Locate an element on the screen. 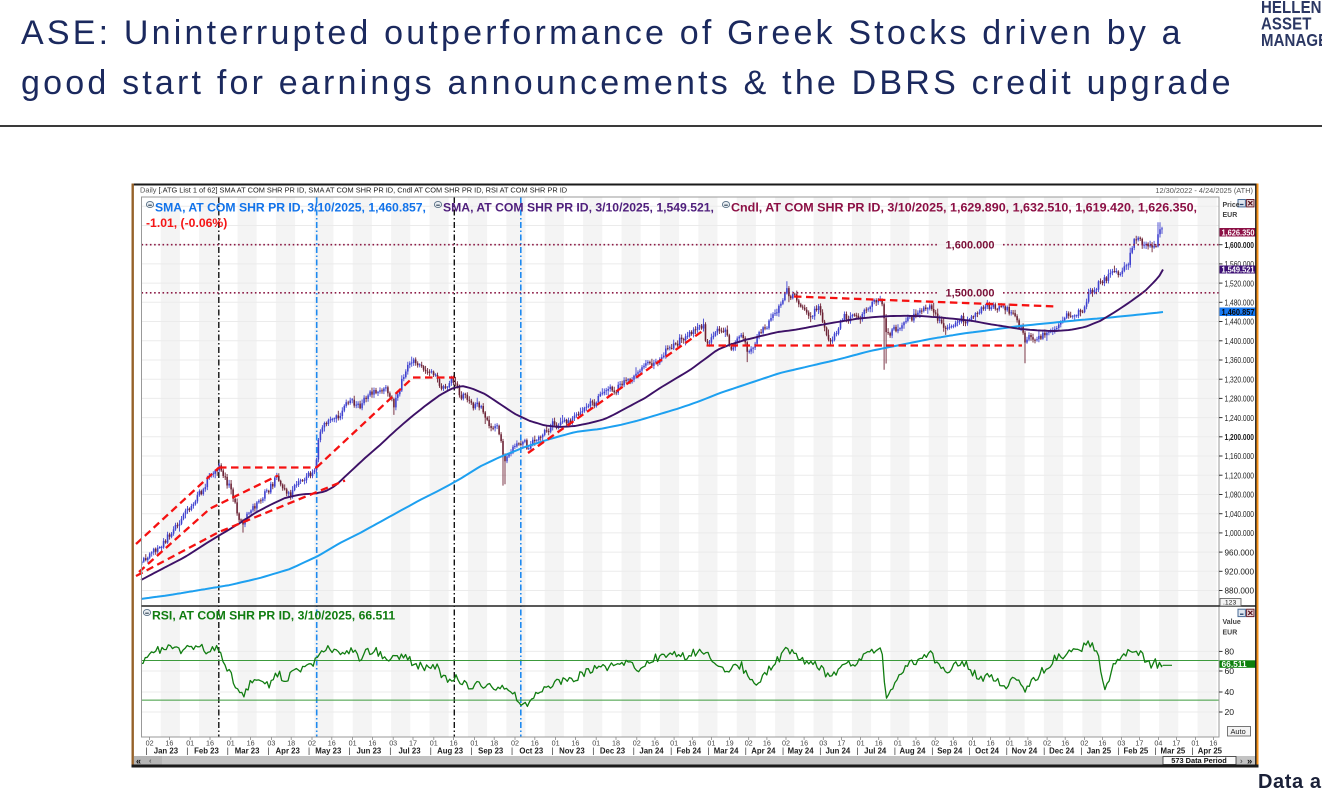  svg-text: 1,040.000 is located at coordinates (1240, 514).